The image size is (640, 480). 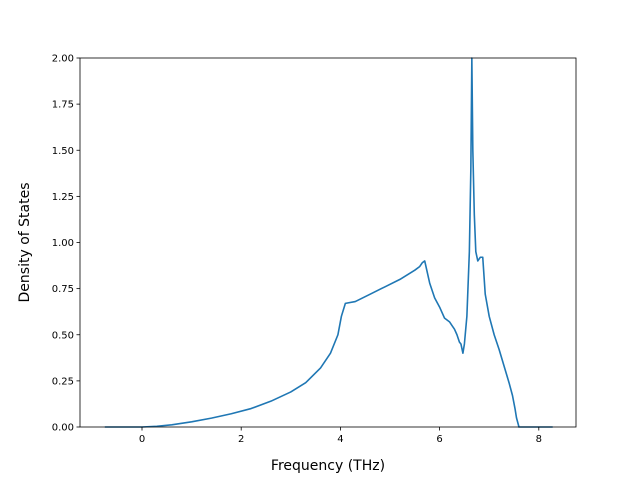 What do you see at coordinates (63, 428) in the screenshot?
I see `y-tick-label: 0.00` at bounding box center [63, 428].